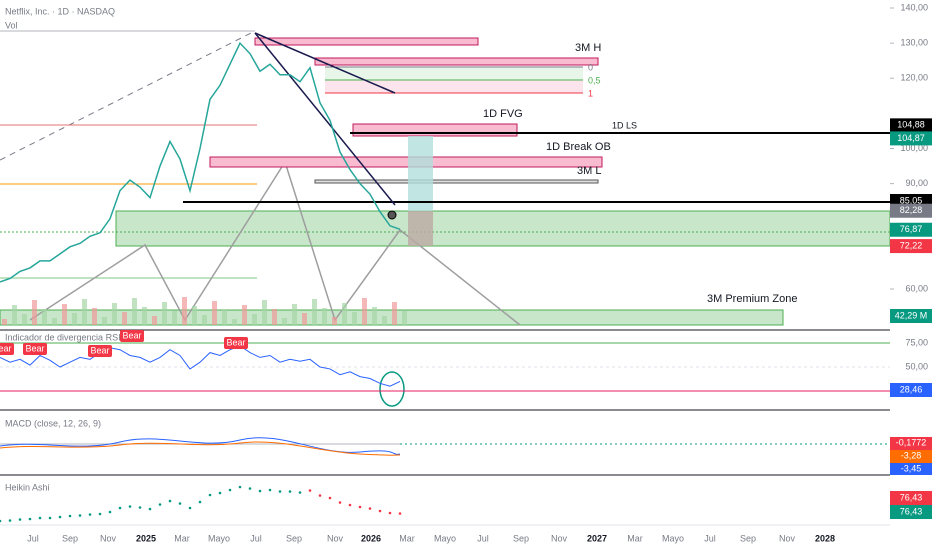 Image resolution: width=932 pixels, height=555 pixels. I want to click on macd-line, so click(200, 446).